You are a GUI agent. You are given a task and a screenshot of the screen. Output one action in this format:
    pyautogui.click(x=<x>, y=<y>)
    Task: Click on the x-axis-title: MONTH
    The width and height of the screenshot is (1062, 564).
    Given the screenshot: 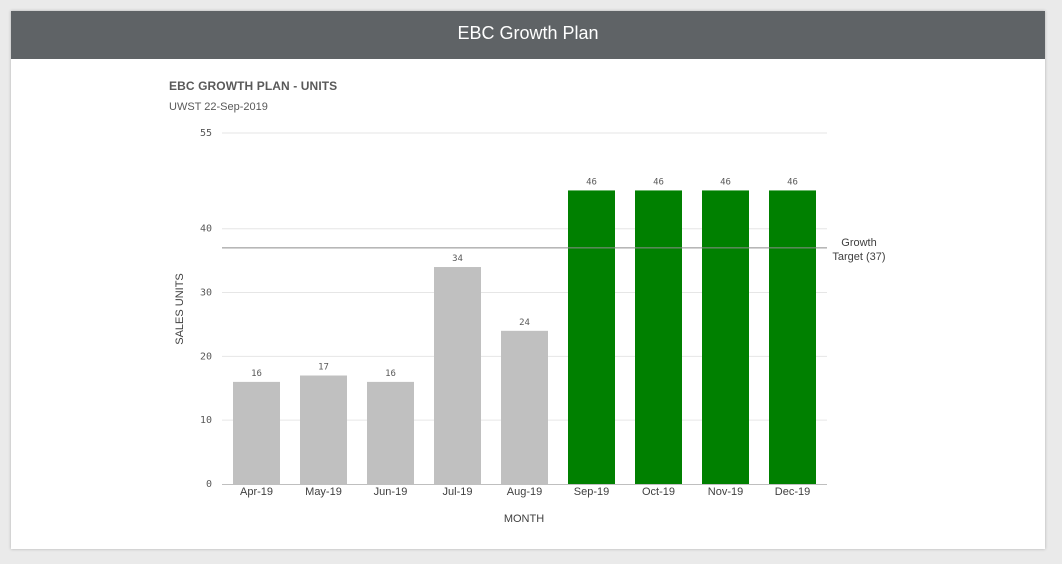 What is the action you would take?
    pyautogui.click(x=524, y=519)
    